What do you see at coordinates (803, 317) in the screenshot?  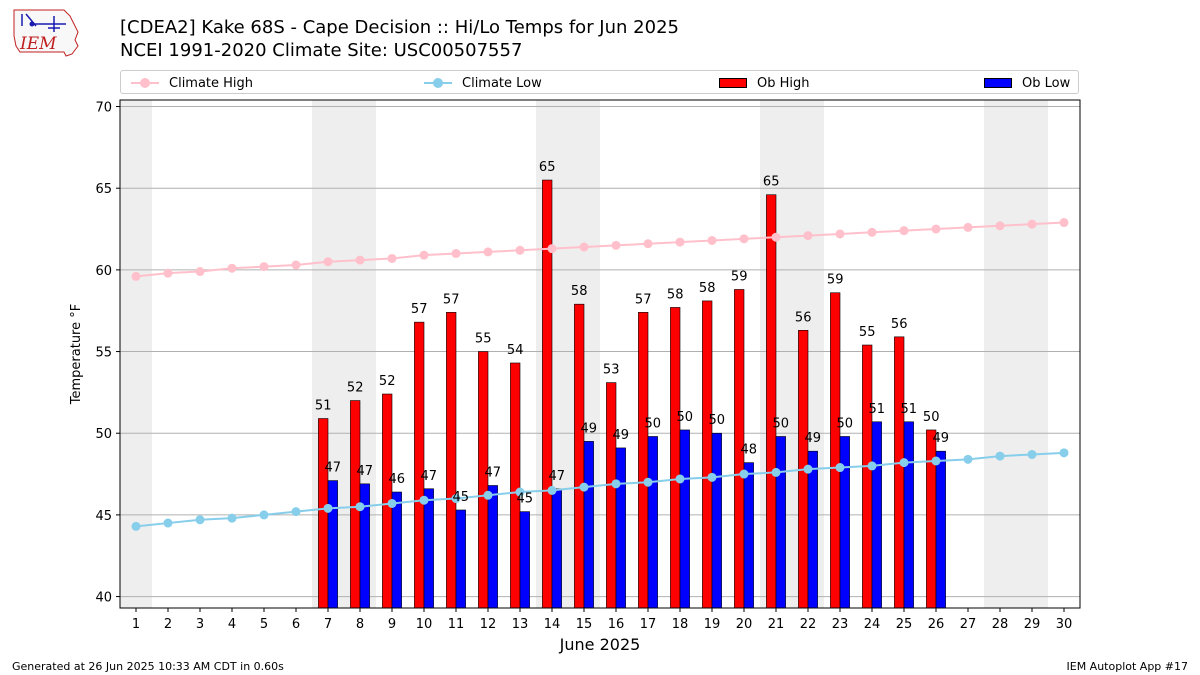 I see `ob-high-label-day-22: 56` at bounding box center [803, 317].